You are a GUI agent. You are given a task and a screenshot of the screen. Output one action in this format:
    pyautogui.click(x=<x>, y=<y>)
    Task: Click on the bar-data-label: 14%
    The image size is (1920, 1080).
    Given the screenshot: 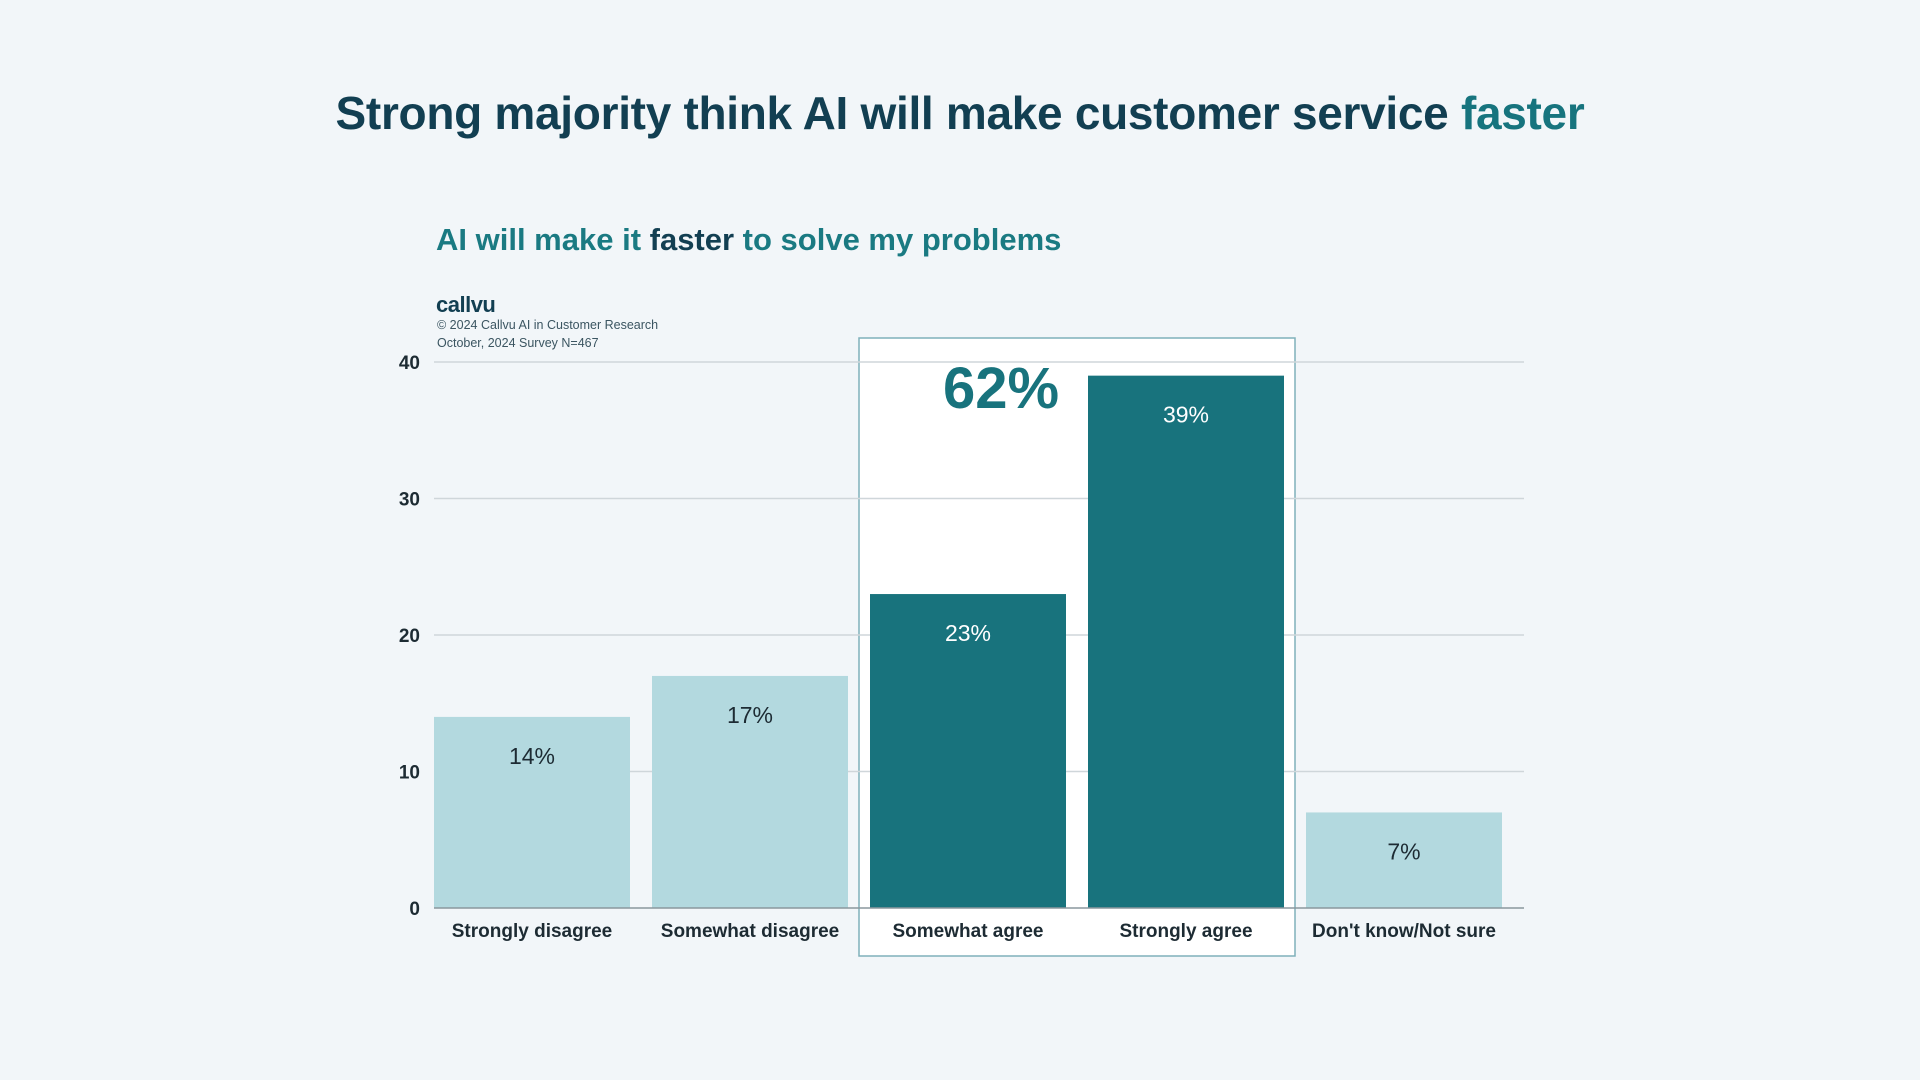 What is the action you would take?
    pyautogui.click(x=532, y=756)
    